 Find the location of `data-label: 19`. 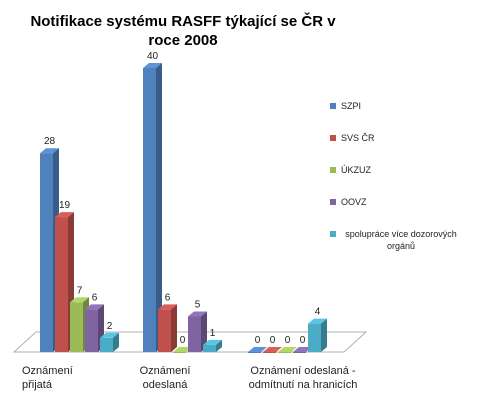

data-label: 19 is located at coordinates (65, 205).